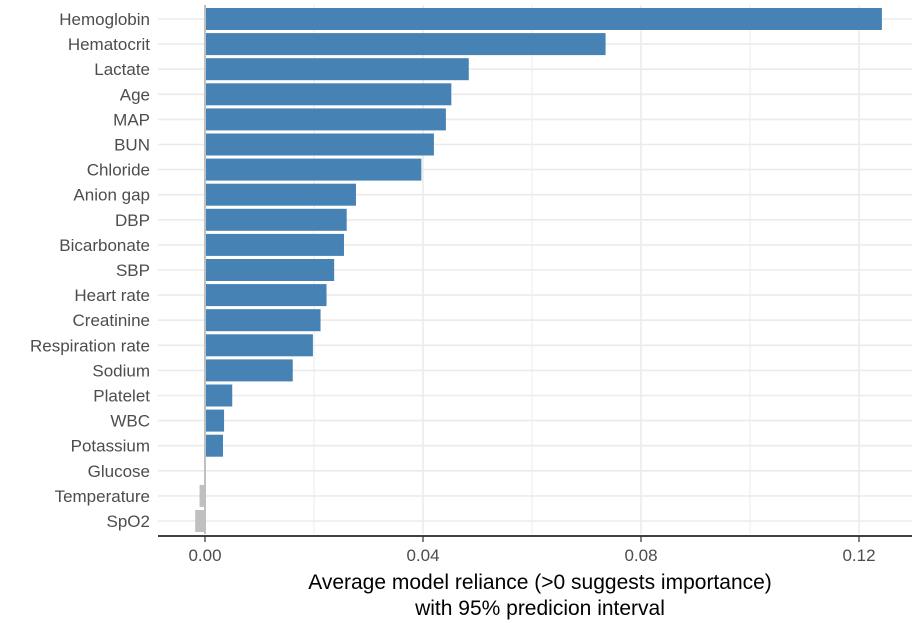 The width and height of the screenshot is (912, 623). I want to click on y-tick-label: Anion gap, so click(111, 195).